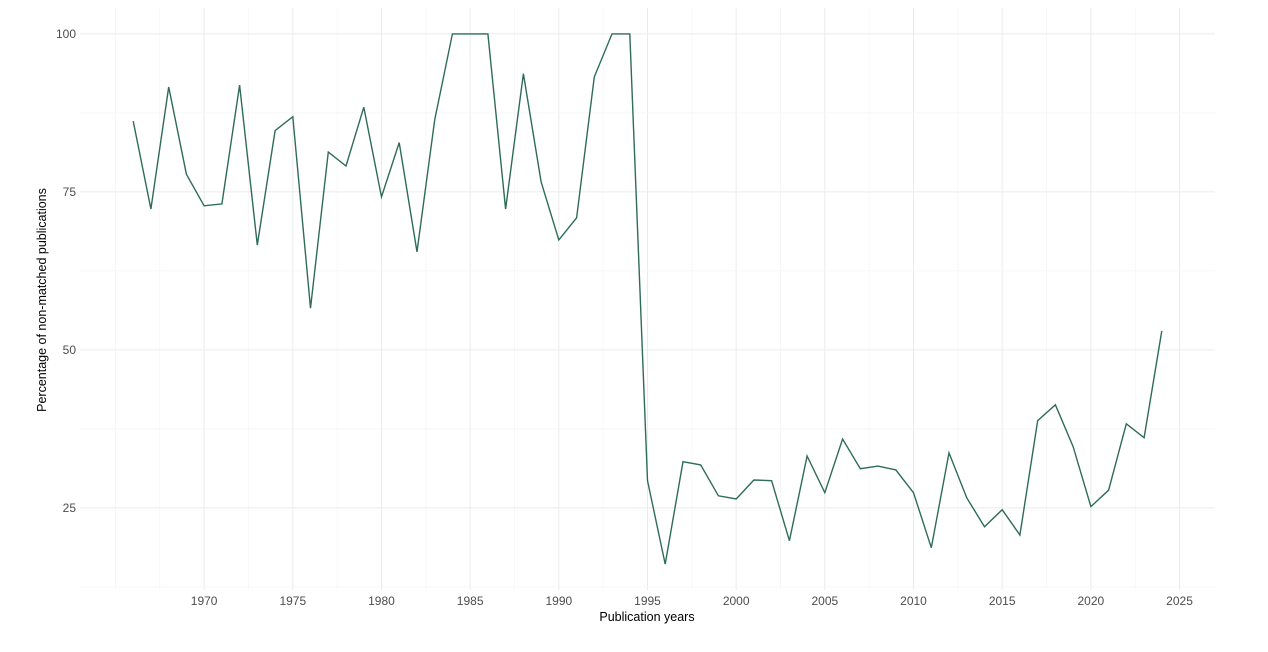 The image size is (1268, 652). Describe the element at coordinates (381, 601) in the screenshot. I see `x-tick-label: 1980` at that location.